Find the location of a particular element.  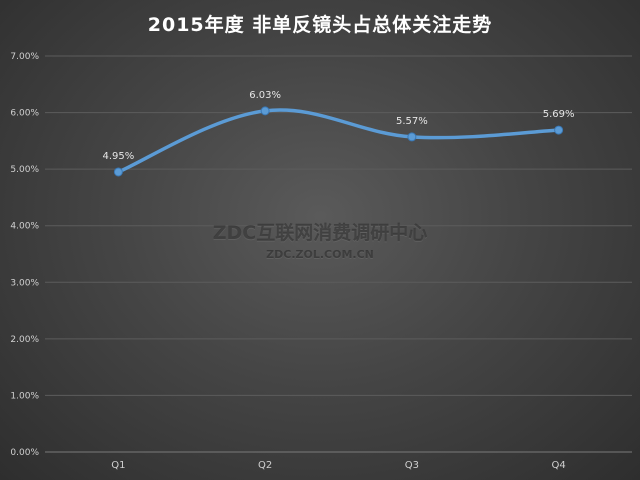

data-label: 4.95% is located at coordinates (118, 156).